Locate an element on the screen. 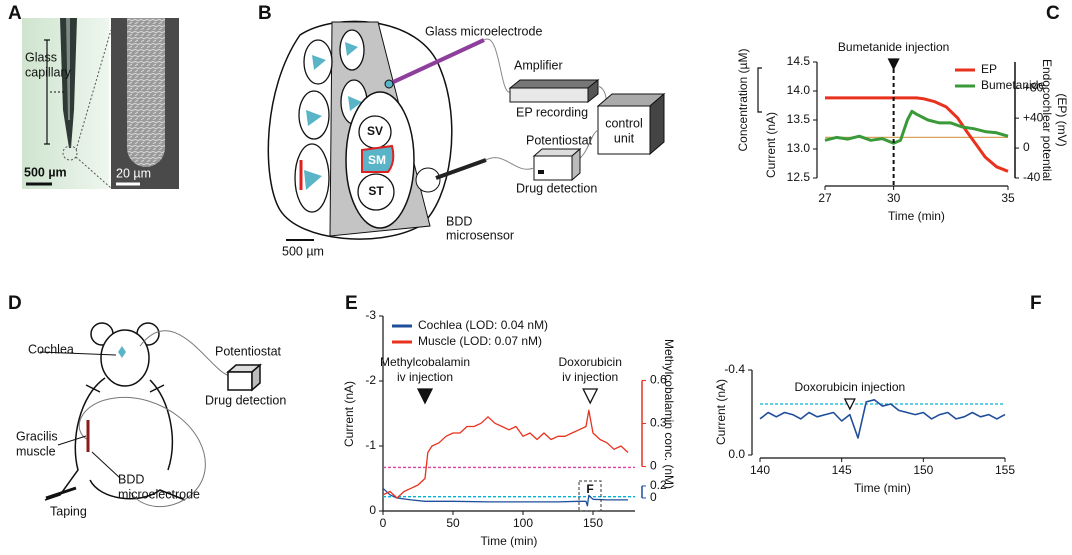 Image resolution: width=1072 pixels, height=555 pixels. panel-letter: F is located at coordinates (1036, 303).